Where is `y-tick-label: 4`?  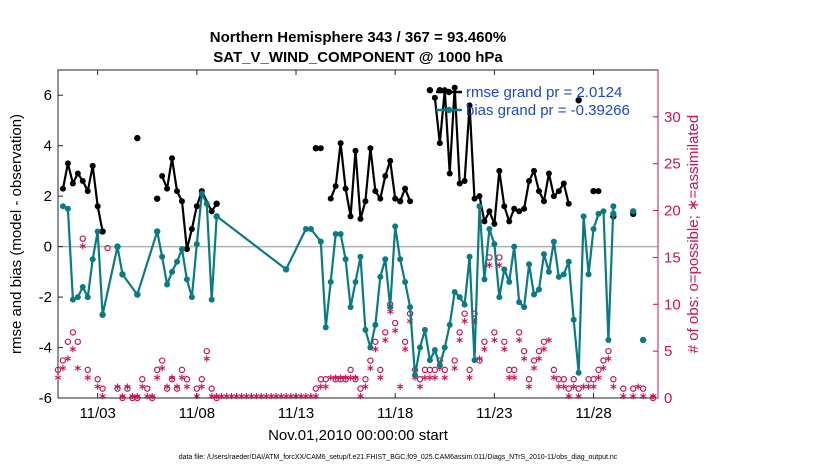 y-tick-label: 4 is located at coordinates (48, 146).